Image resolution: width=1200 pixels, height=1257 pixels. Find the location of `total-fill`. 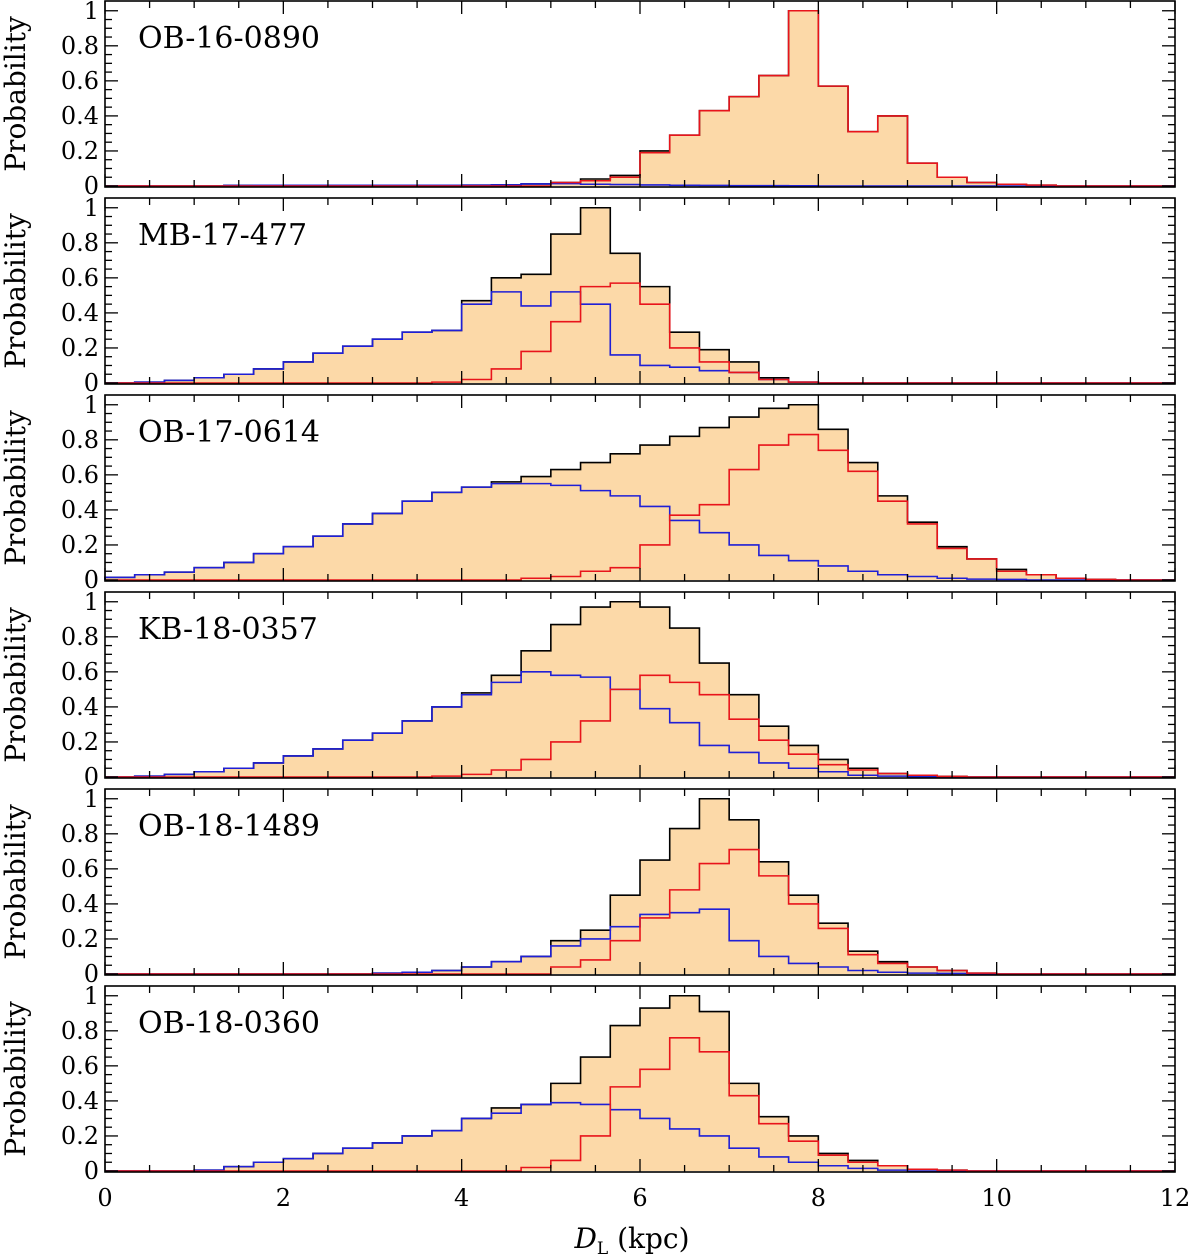

total-fill is located at coordinates (640, 492).